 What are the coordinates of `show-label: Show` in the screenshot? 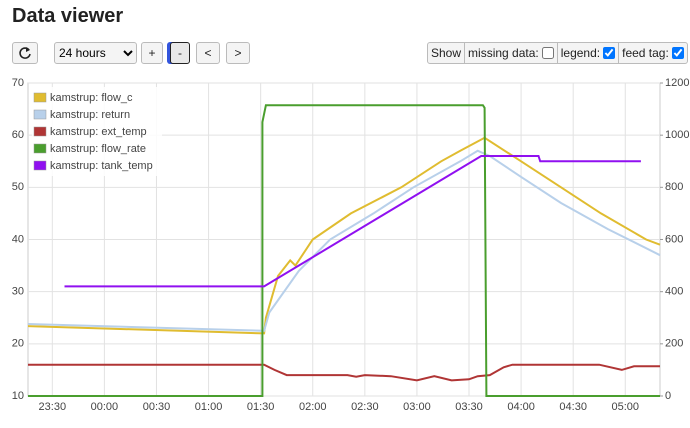 It's located at (446, 53).